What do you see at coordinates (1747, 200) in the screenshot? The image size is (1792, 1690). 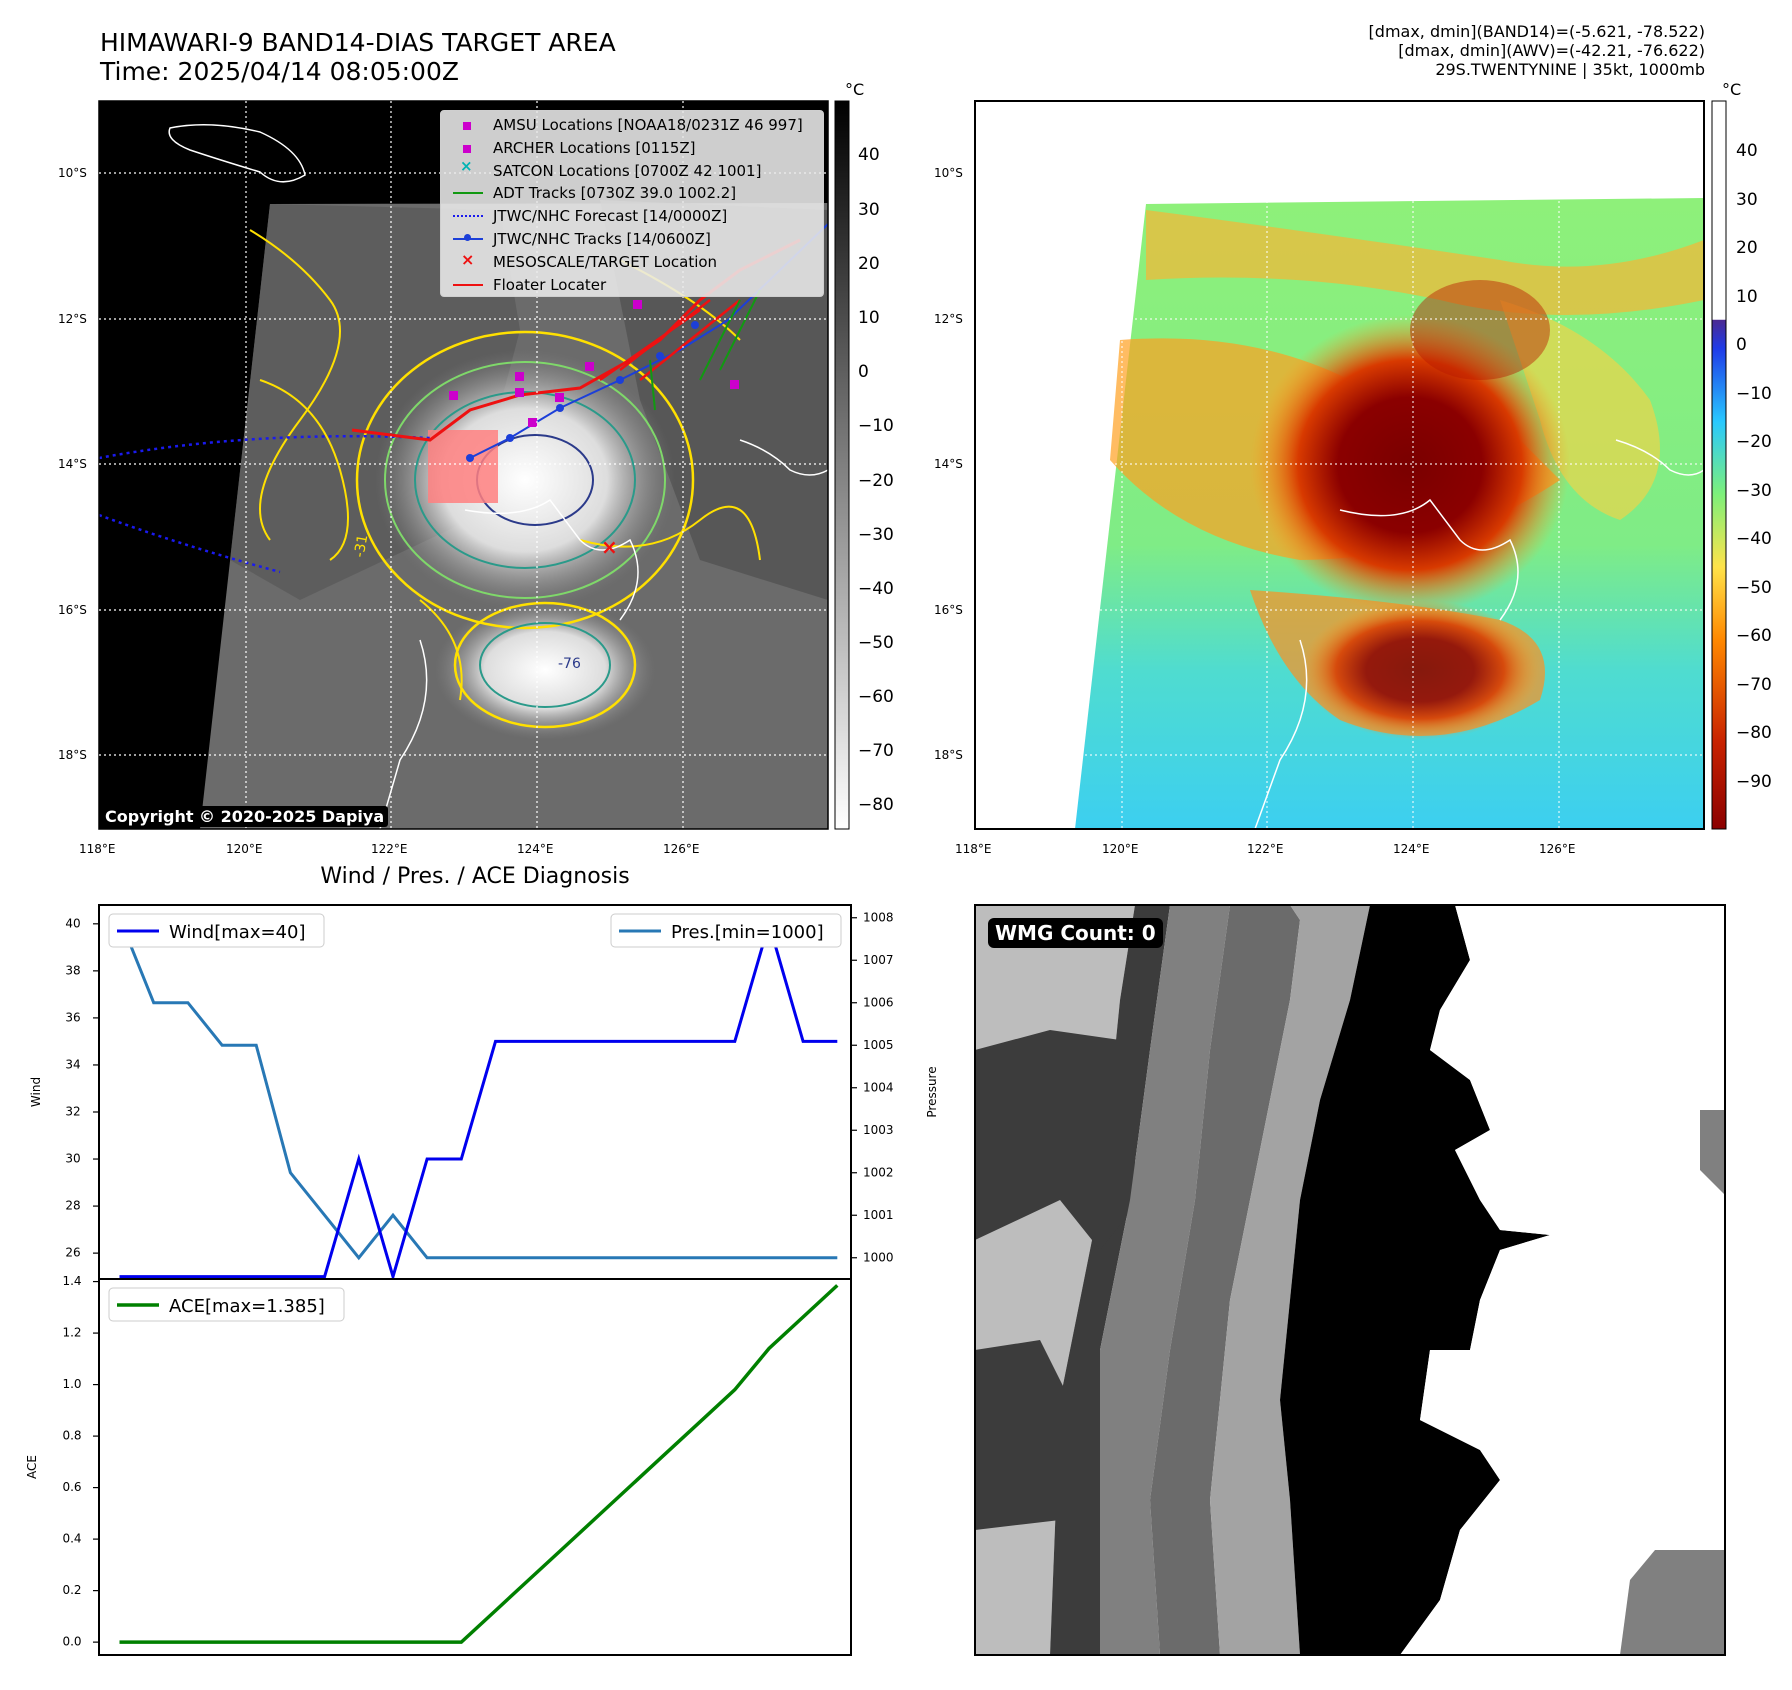 I see `right-cbar-tick: 30` at bounding box center [1747, 200].